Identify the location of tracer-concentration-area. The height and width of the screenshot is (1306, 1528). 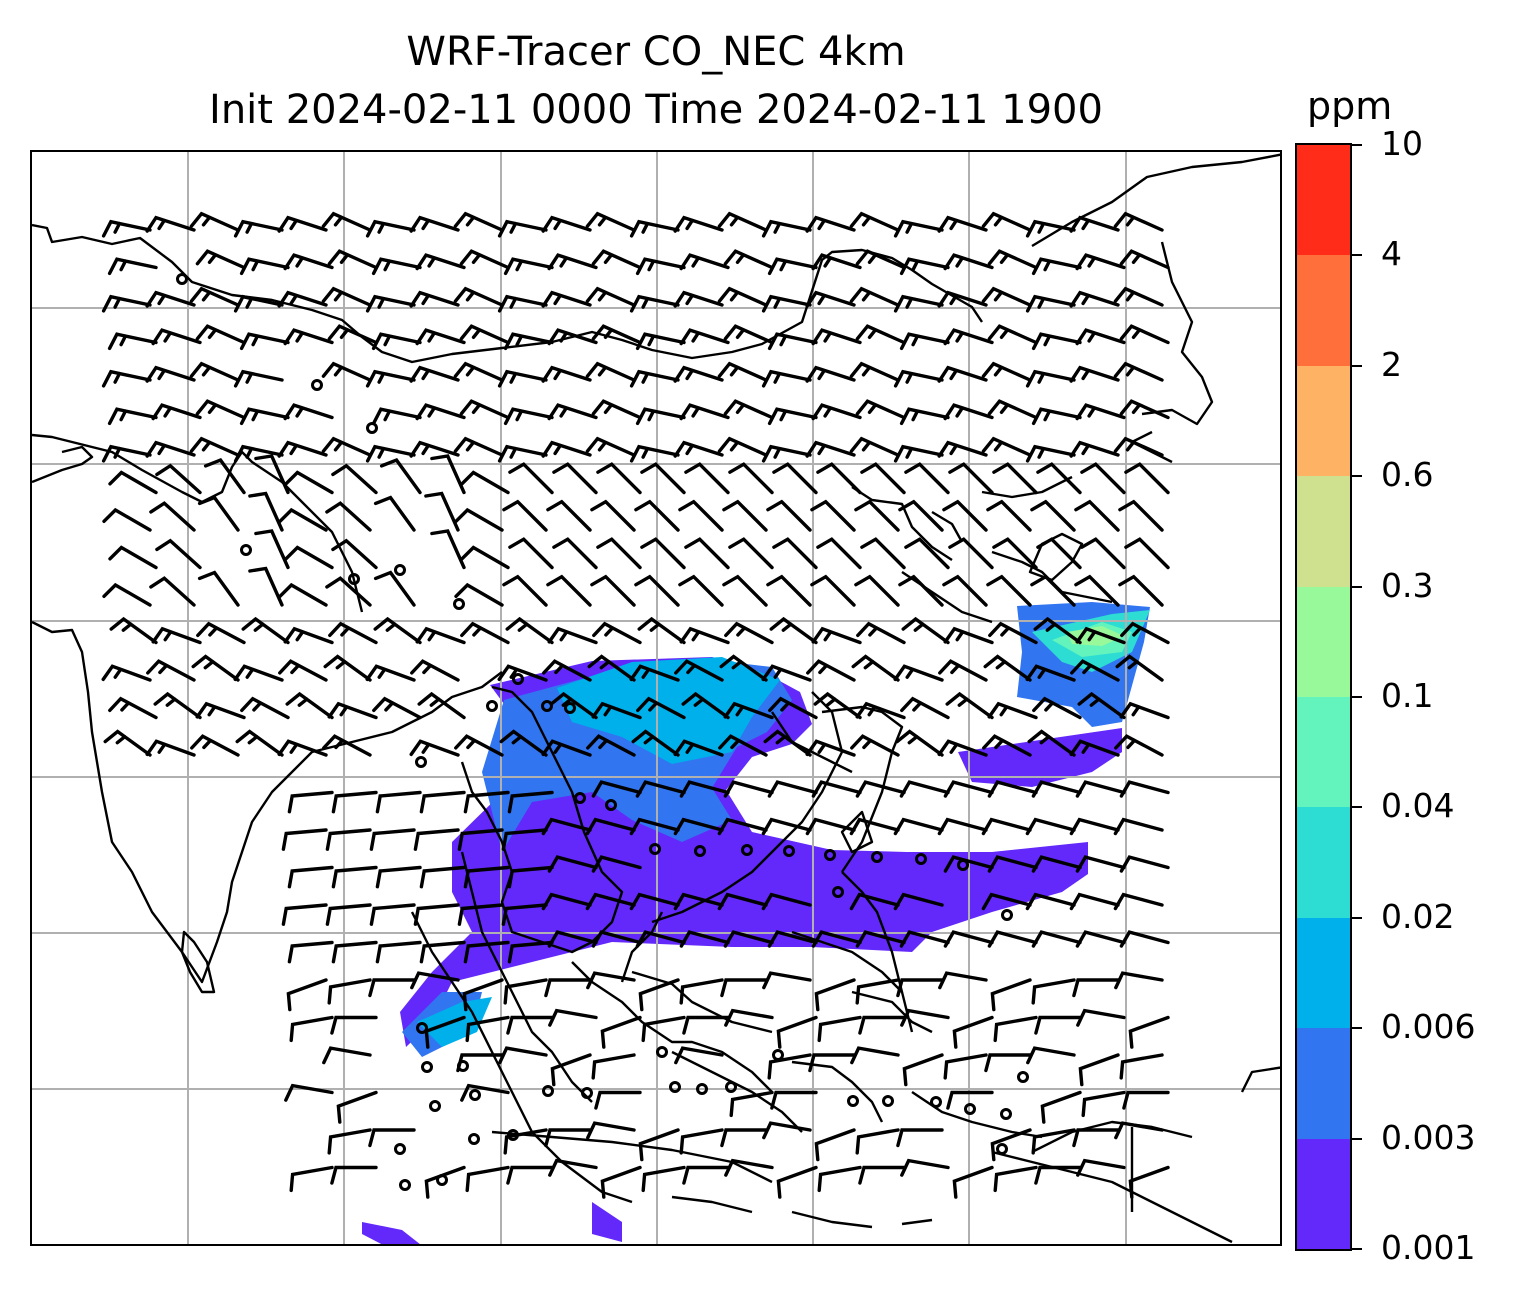
(607, 1222).